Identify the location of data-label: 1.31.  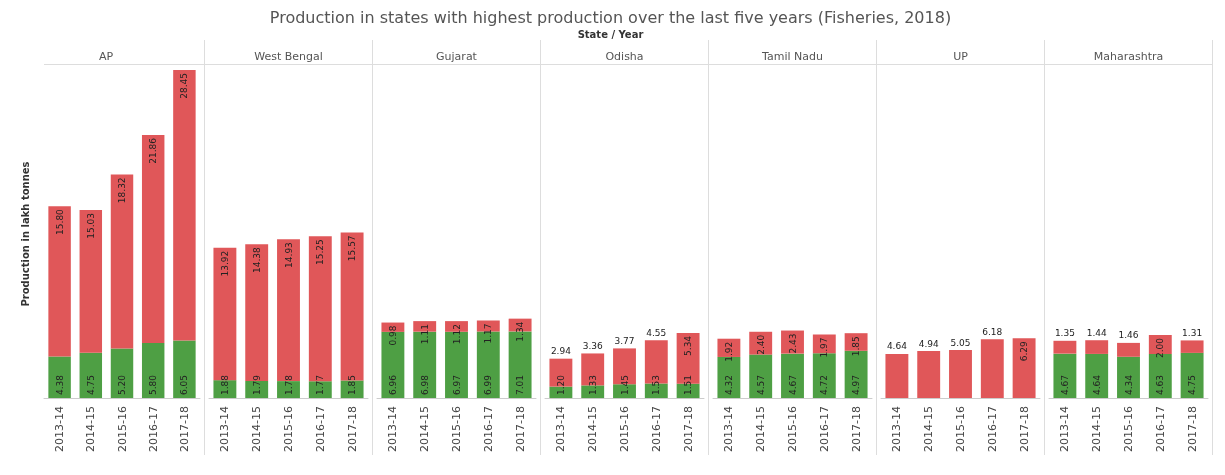
(1192, 332).